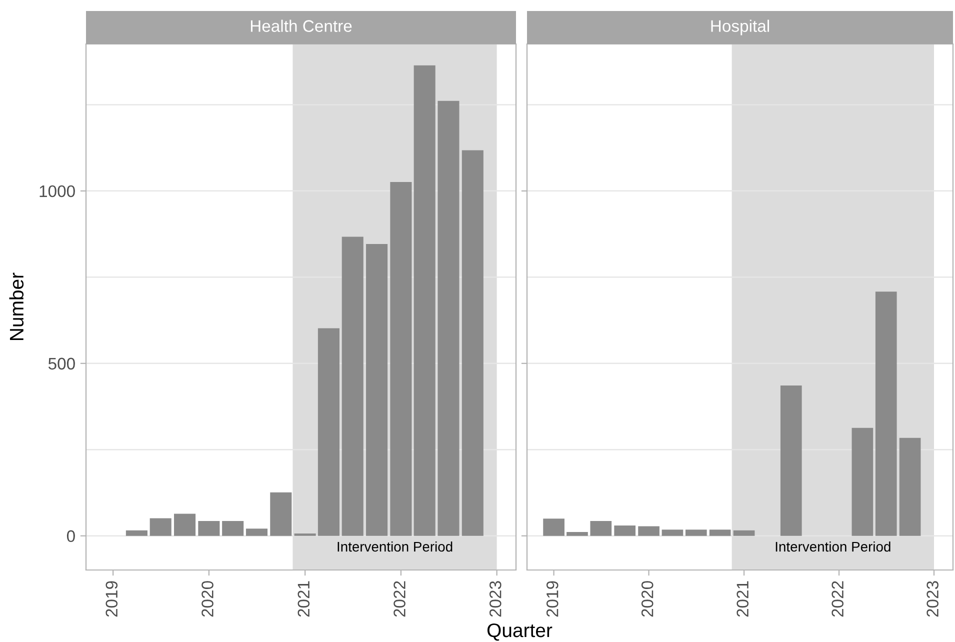  I want to click on chart-title: Health Centre, so click(301, 26).